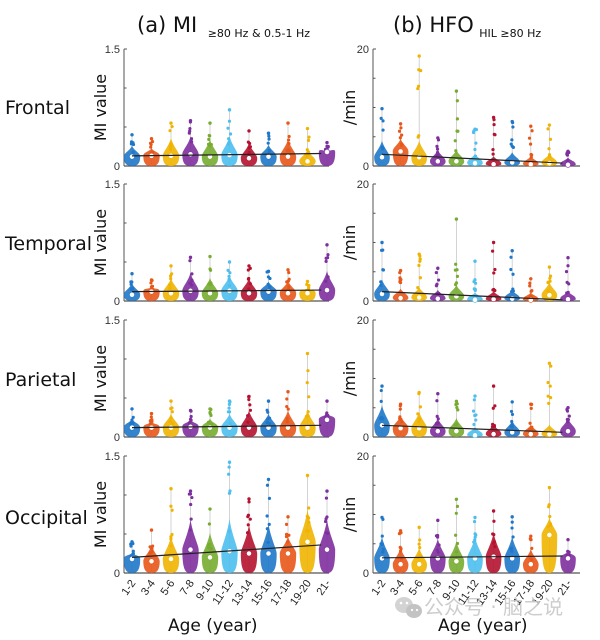 Image resolution: width=600 pixels, height=640 pixels. Describe the element at coordinates (460, 379) in the screenshot. I see `panel-min-parietal: 0 20/min` at that location.